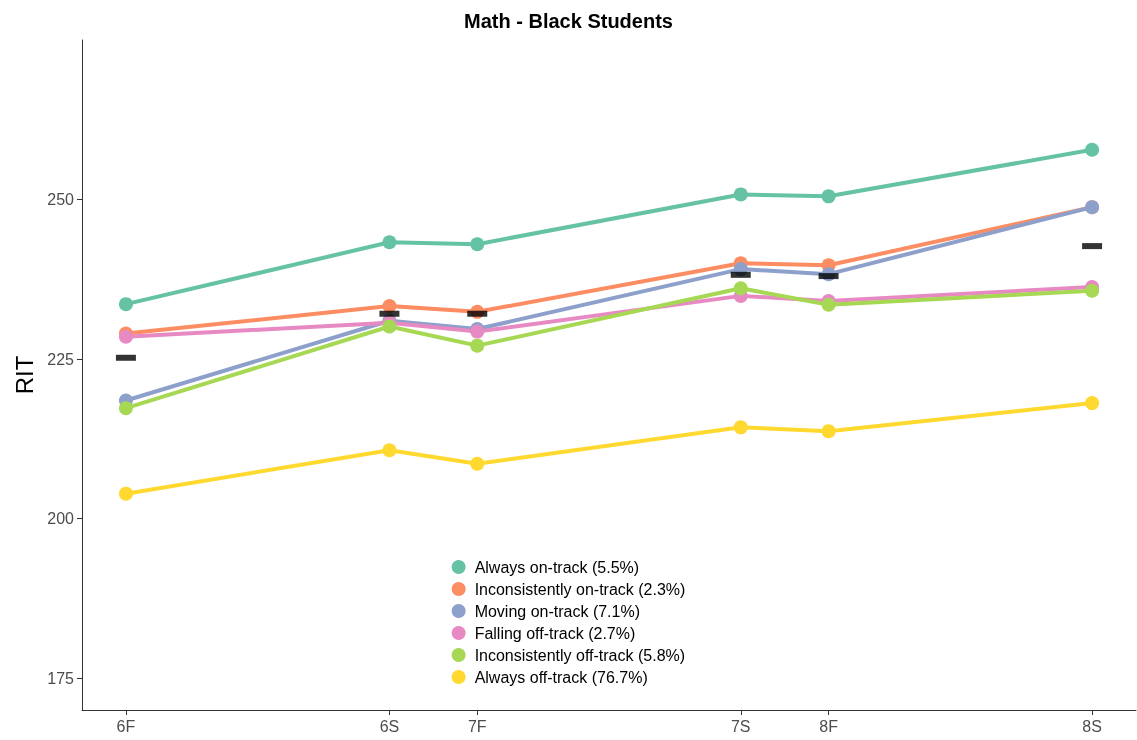 The height and width of the screenshot is (740, 1137). I want to click on y-axis-title: RIT, so click(24, 375).